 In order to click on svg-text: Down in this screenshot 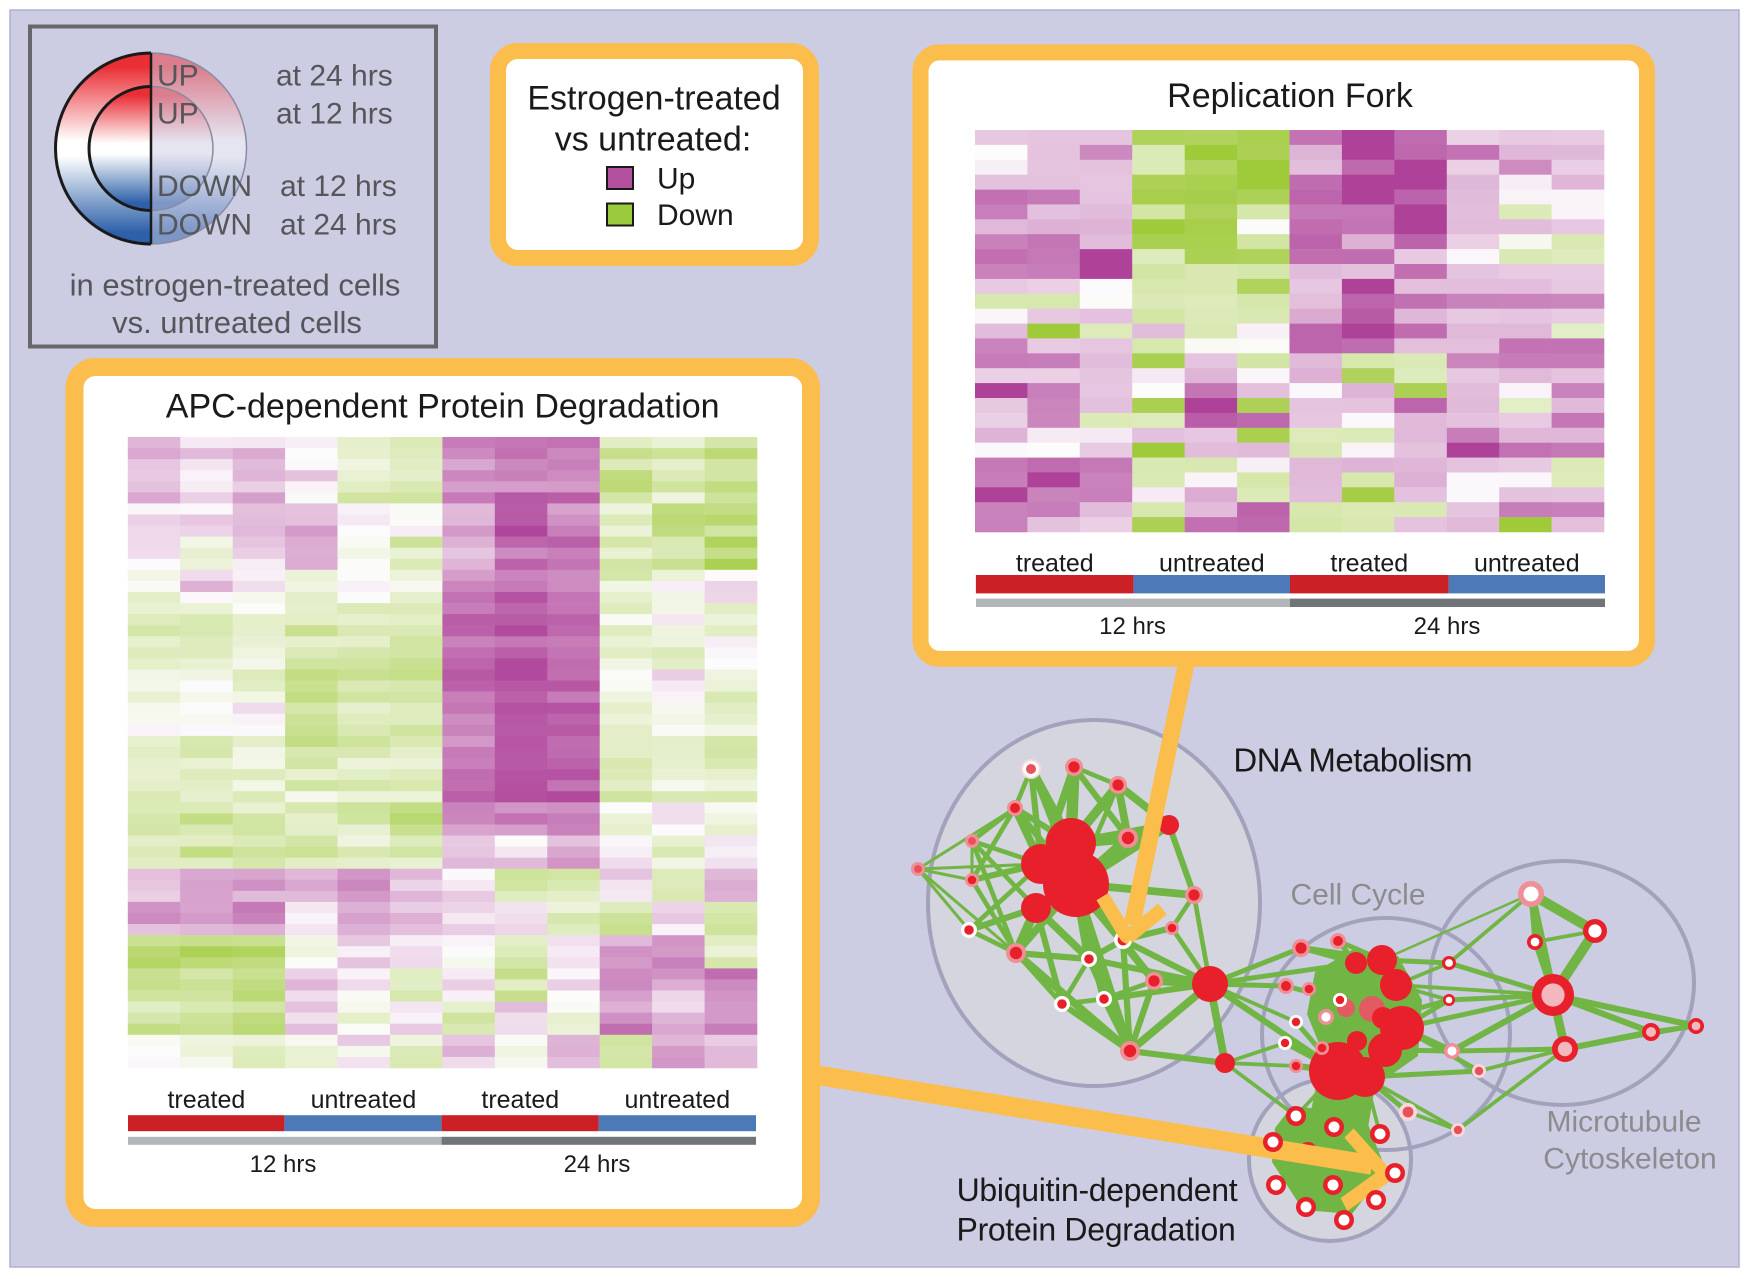, I will do `click(695, 215)`.